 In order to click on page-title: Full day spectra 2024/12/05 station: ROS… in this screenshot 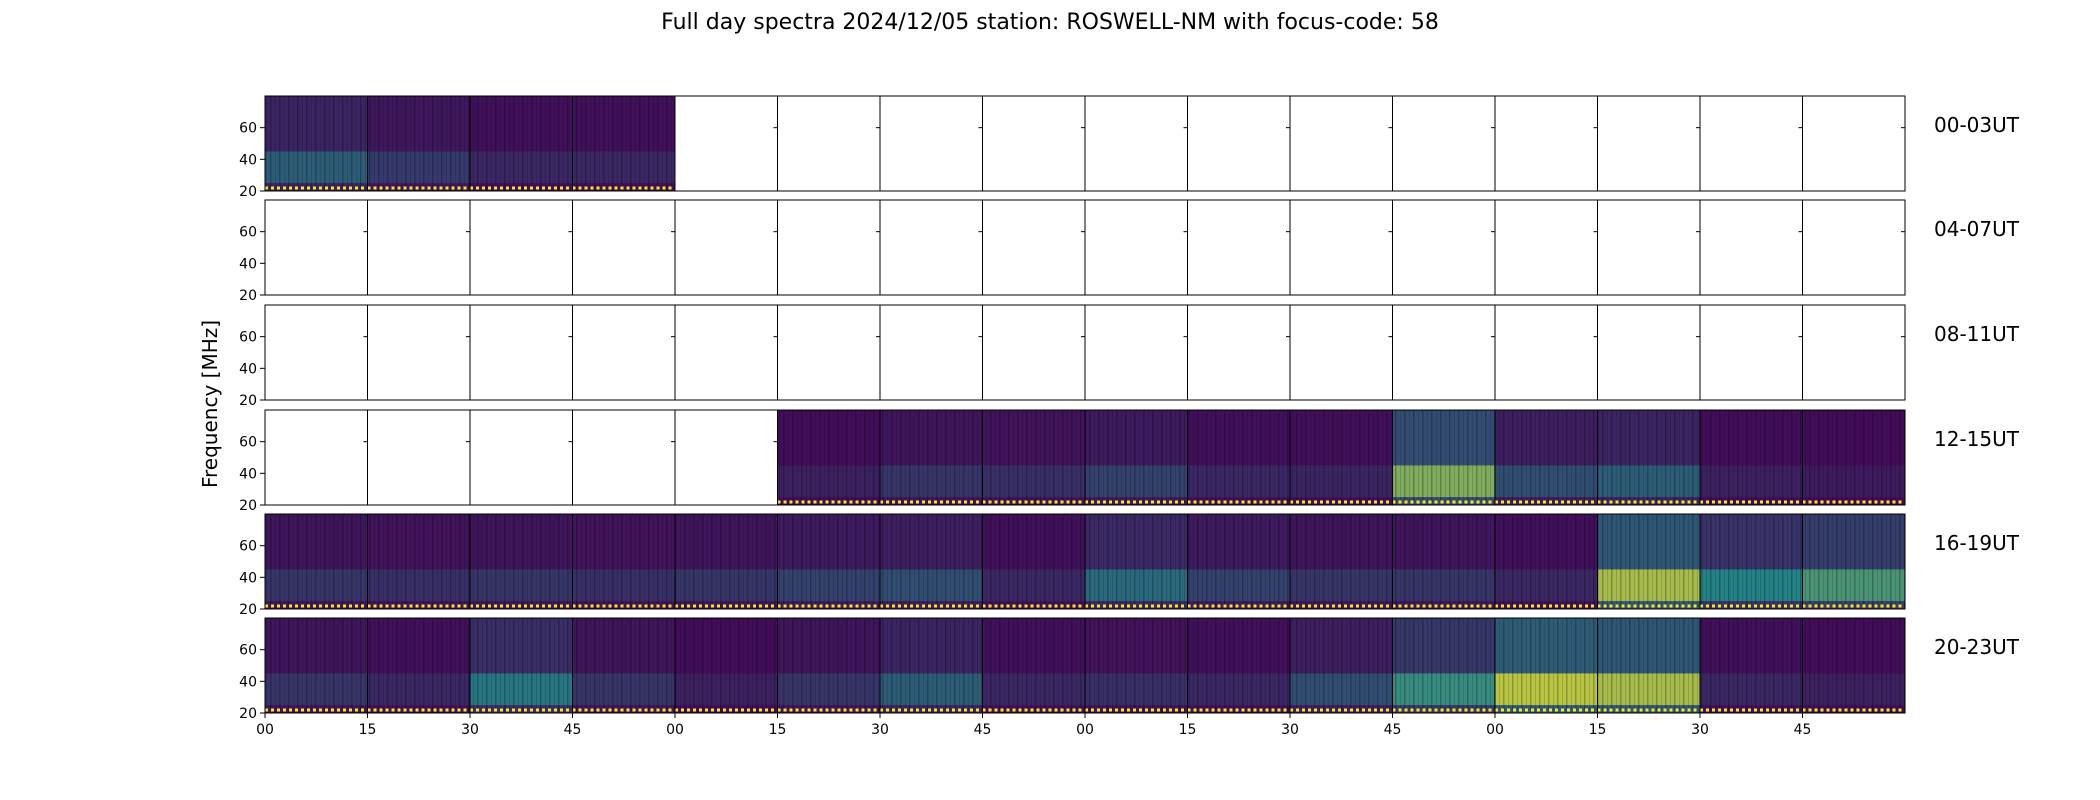, I will do `click(1050, 22)`.